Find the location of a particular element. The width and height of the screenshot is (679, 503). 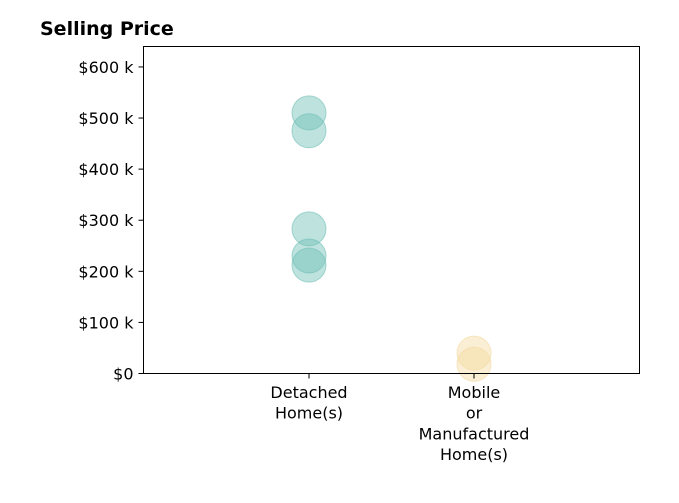

y-tick-label: $300 k is located at coordinates (106, 220).